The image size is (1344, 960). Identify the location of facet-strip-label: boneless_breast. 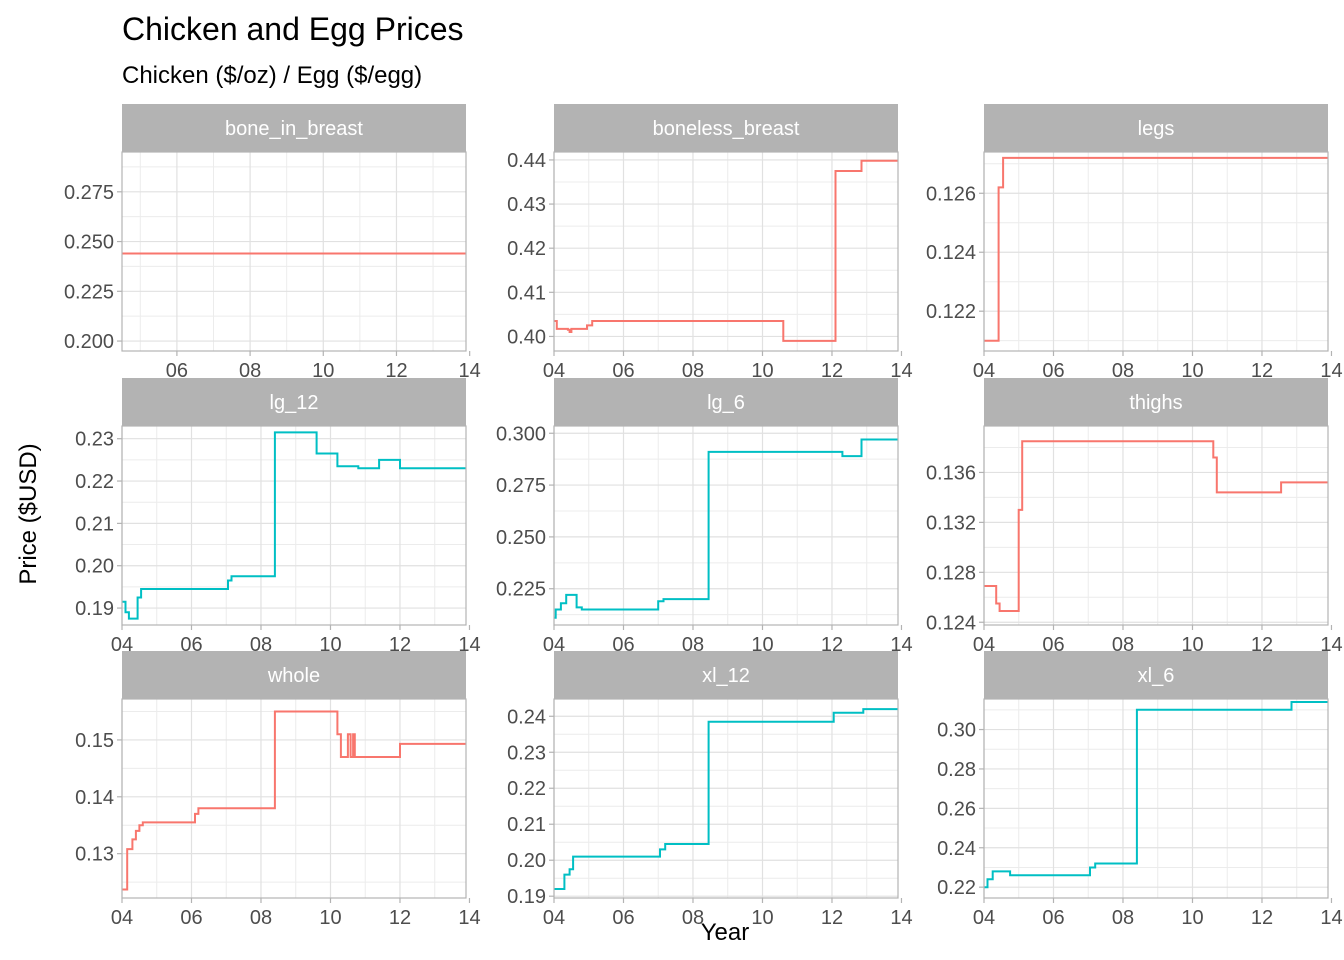
(726, 129).